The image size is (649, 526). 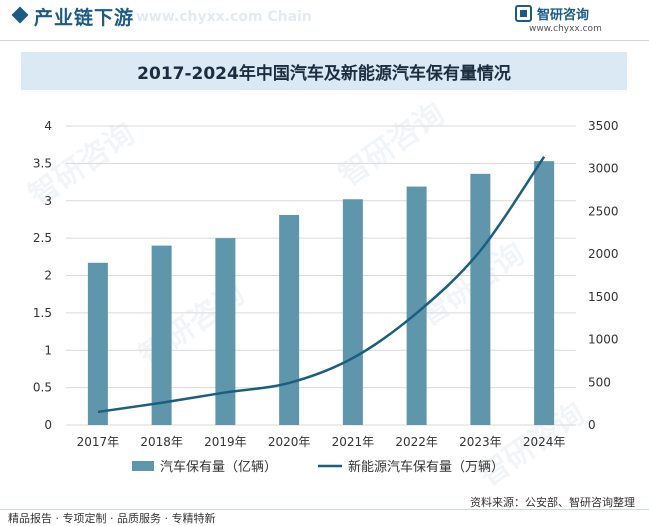 I want to click on x-tick-label: 2017年, so click(x=98, y=442).